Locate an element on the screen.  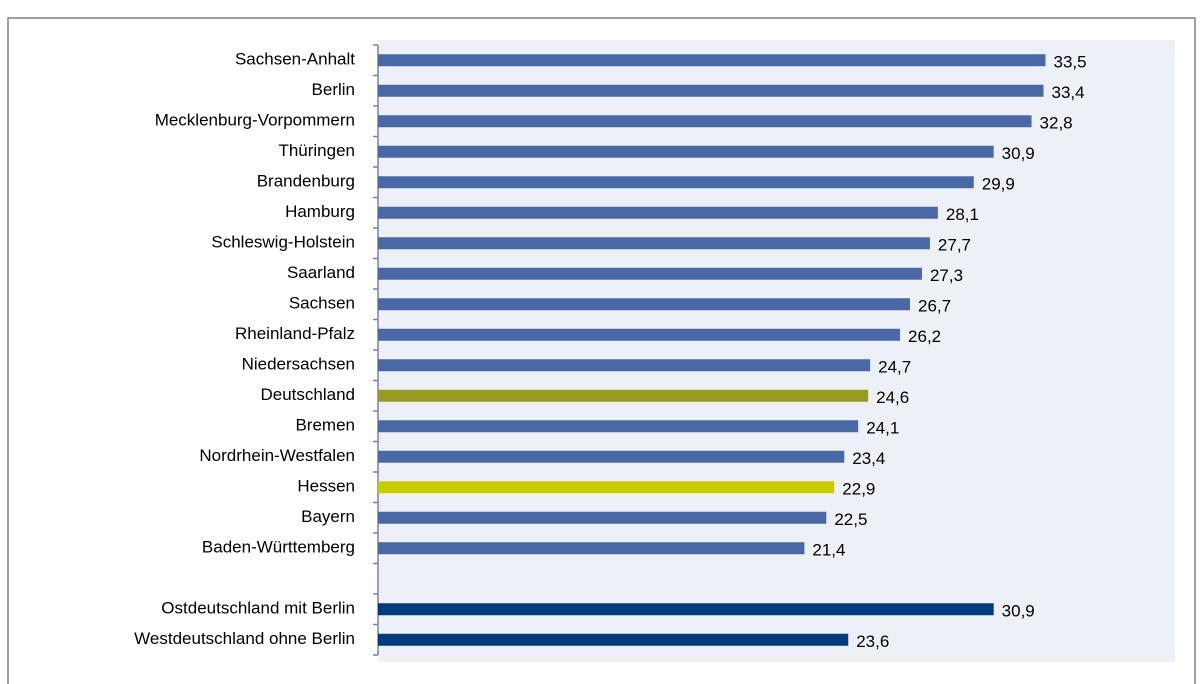
category-label: Bayern is located at coordinates (328, 516).